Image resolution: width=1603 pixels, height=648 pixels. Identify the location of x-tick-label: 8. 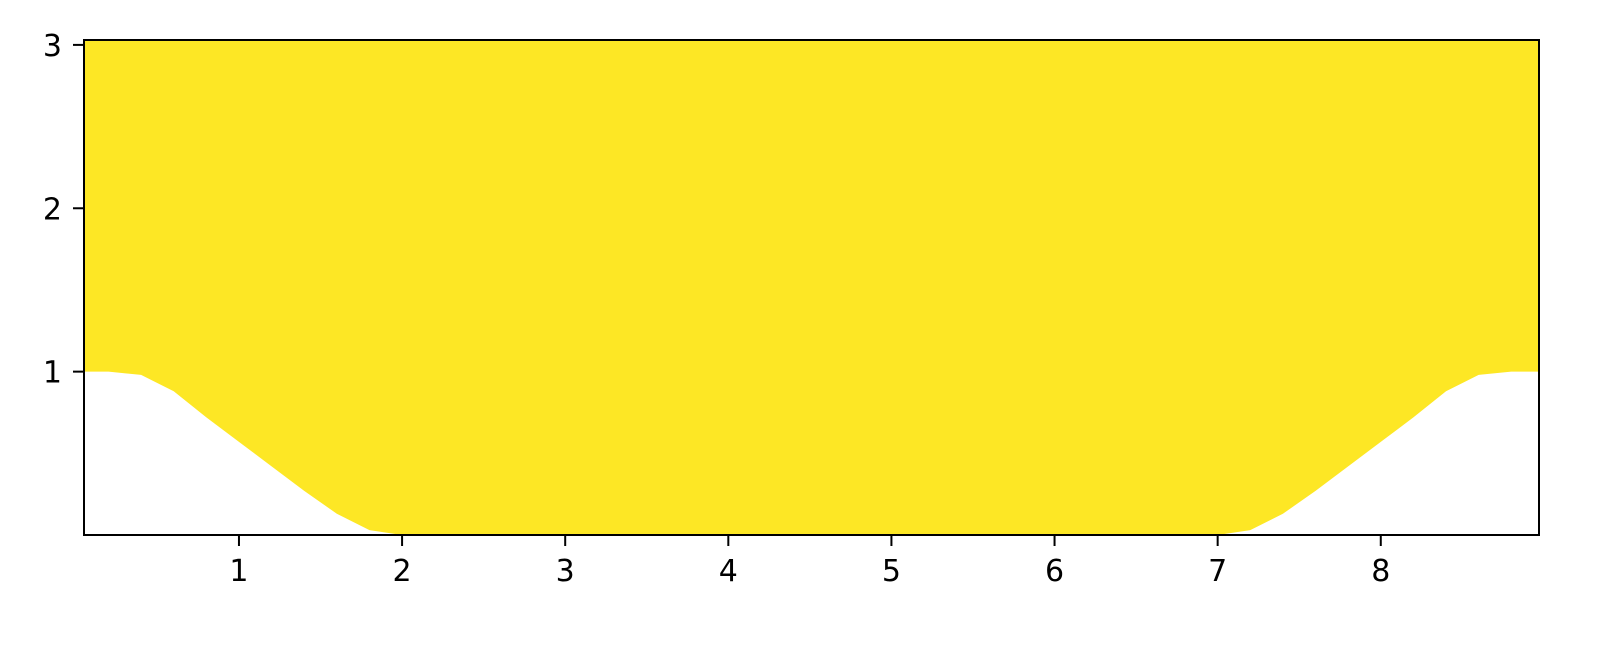
(1380, 571).